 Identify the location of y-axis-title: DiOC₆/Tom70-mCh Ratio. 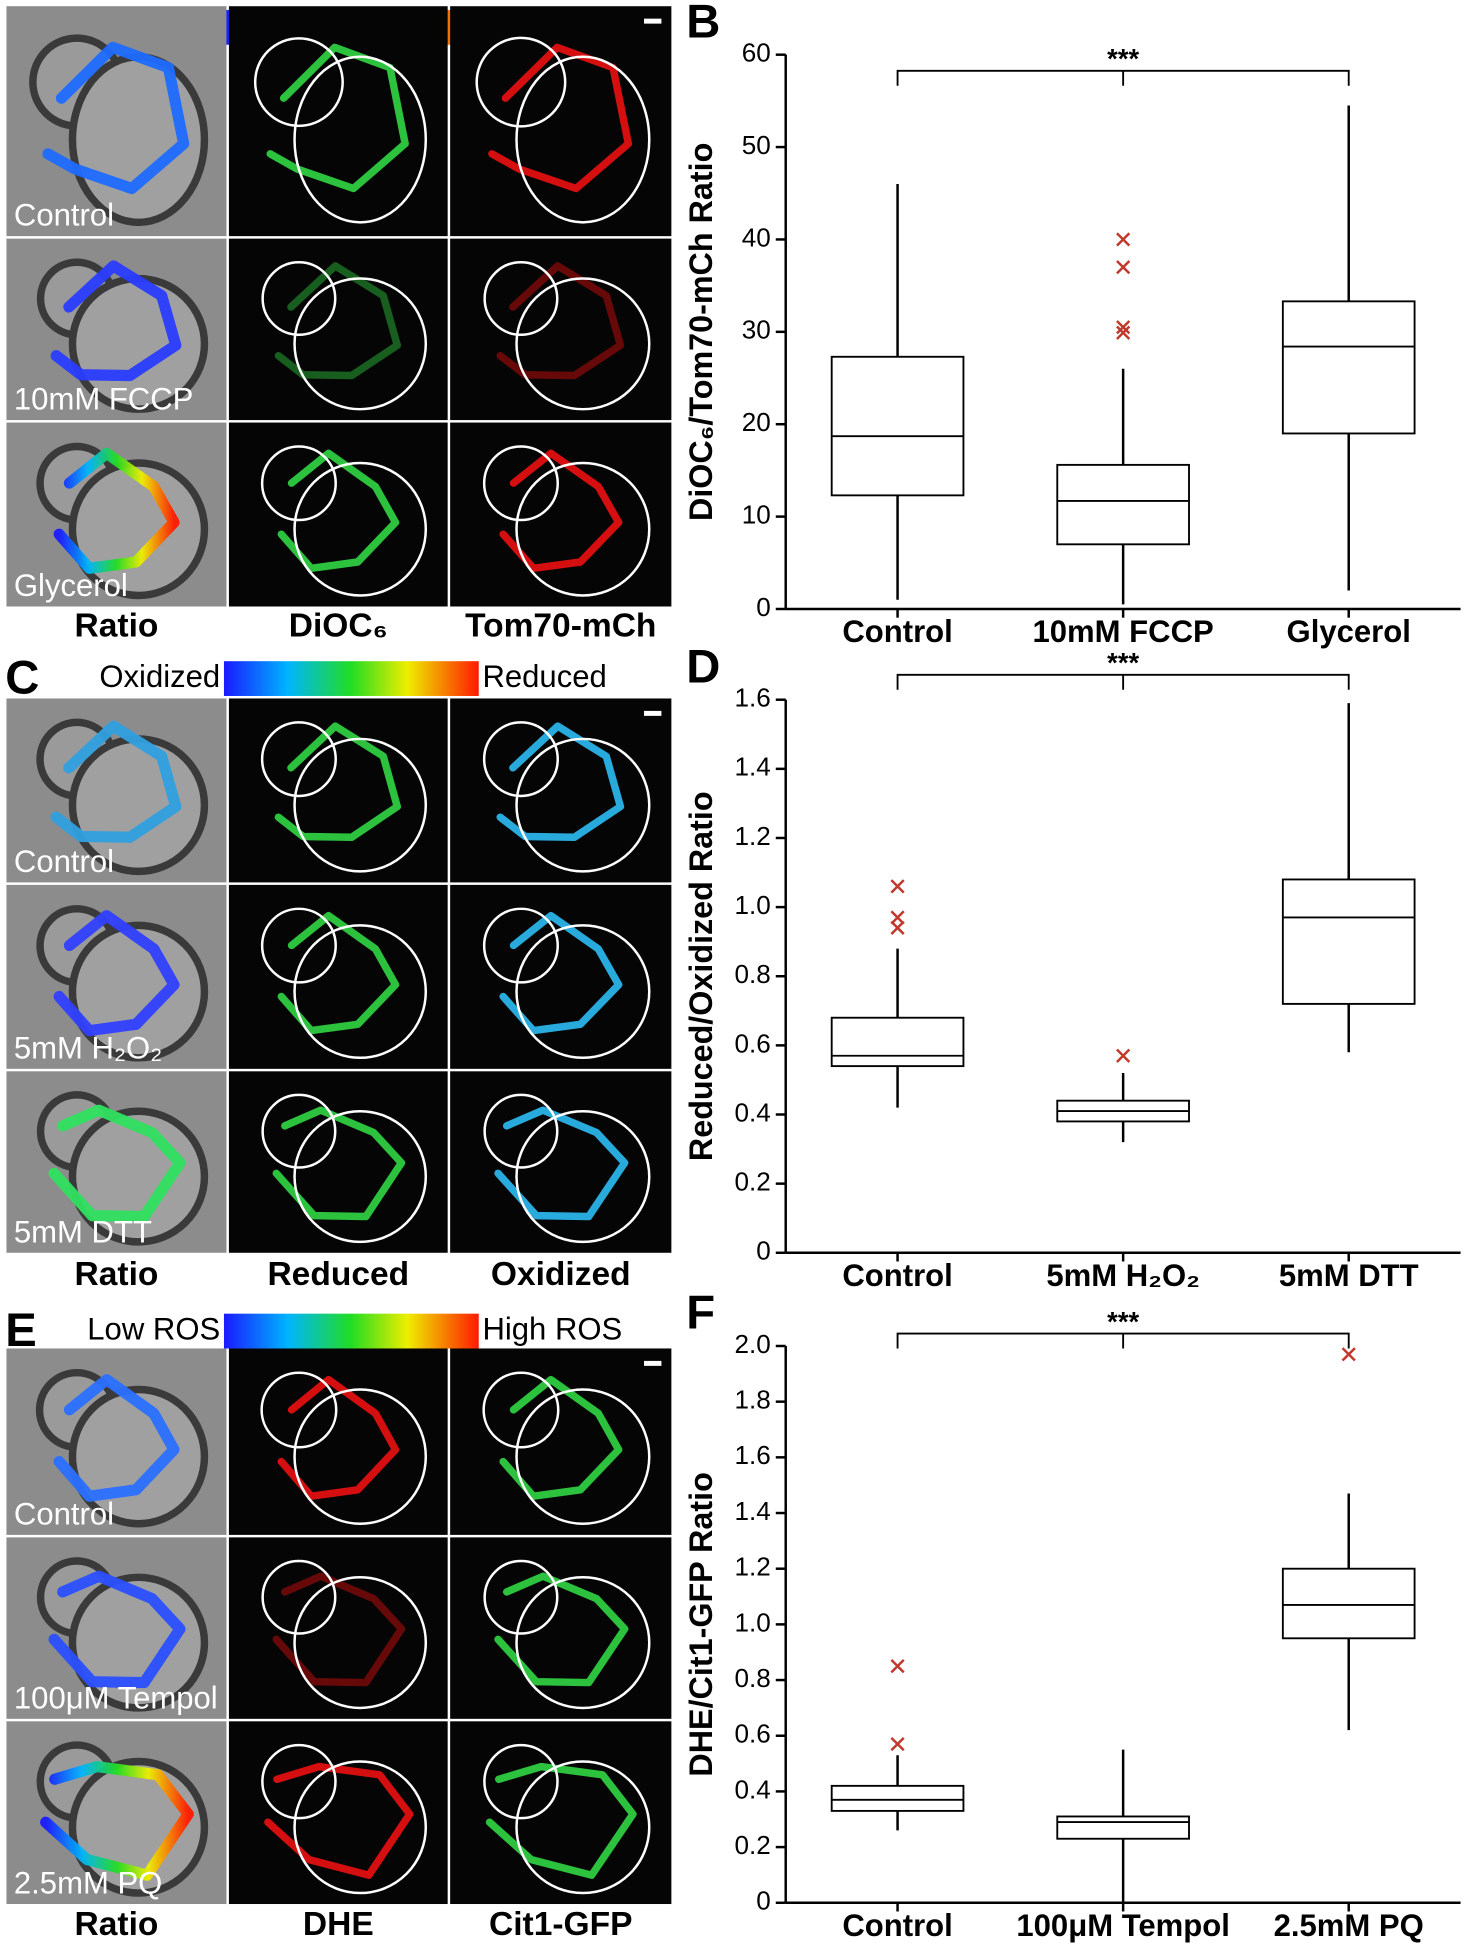
(701, 332).